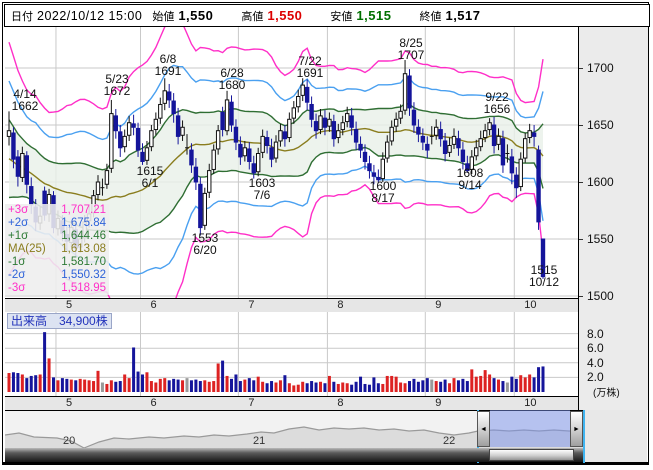  Describe the element at coordinates (83, 275) in the screenshot. I see `legend-value: 1,550.32` at that location.